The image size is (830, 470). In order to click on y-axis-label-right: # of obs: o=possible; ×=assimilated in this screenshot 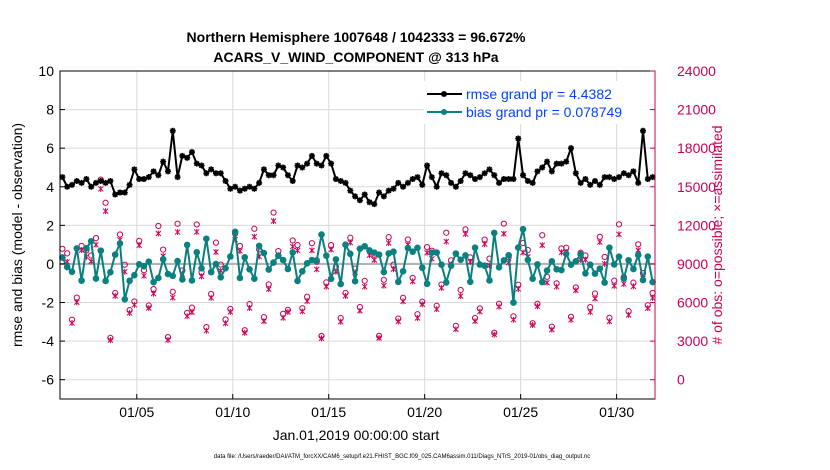, I will do `click(717, 234)`.